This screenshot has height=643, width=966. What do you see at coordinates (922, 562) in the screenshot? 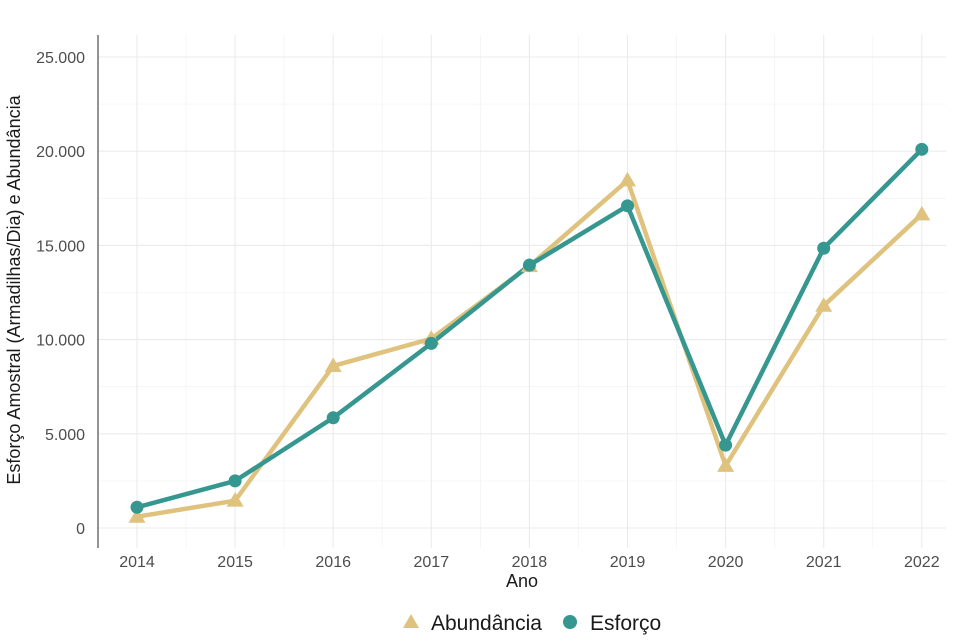
I see `x-tick-label: 2022` at bounding box center [922, 562].